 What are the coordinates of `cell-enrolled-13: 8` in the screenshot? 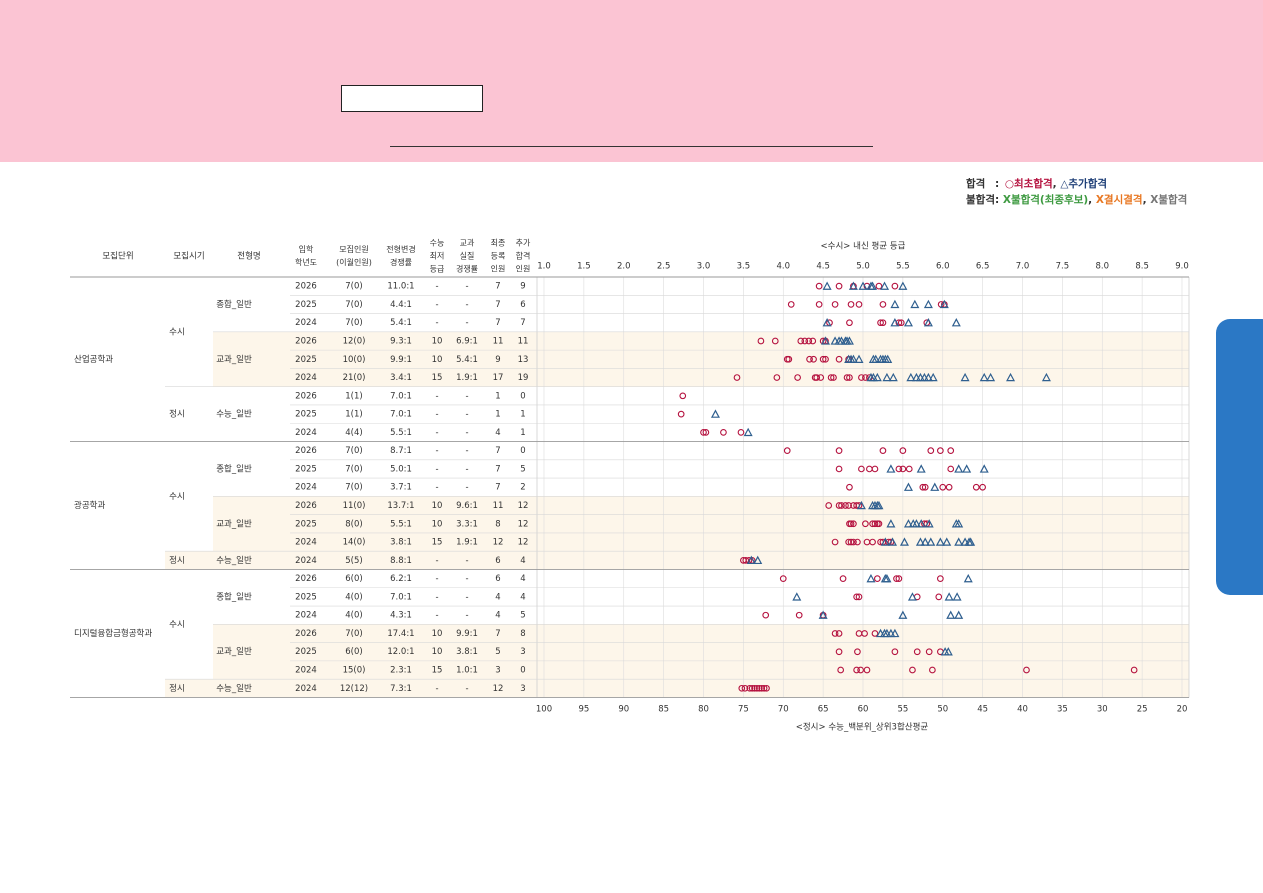 It's located at (497, 524).